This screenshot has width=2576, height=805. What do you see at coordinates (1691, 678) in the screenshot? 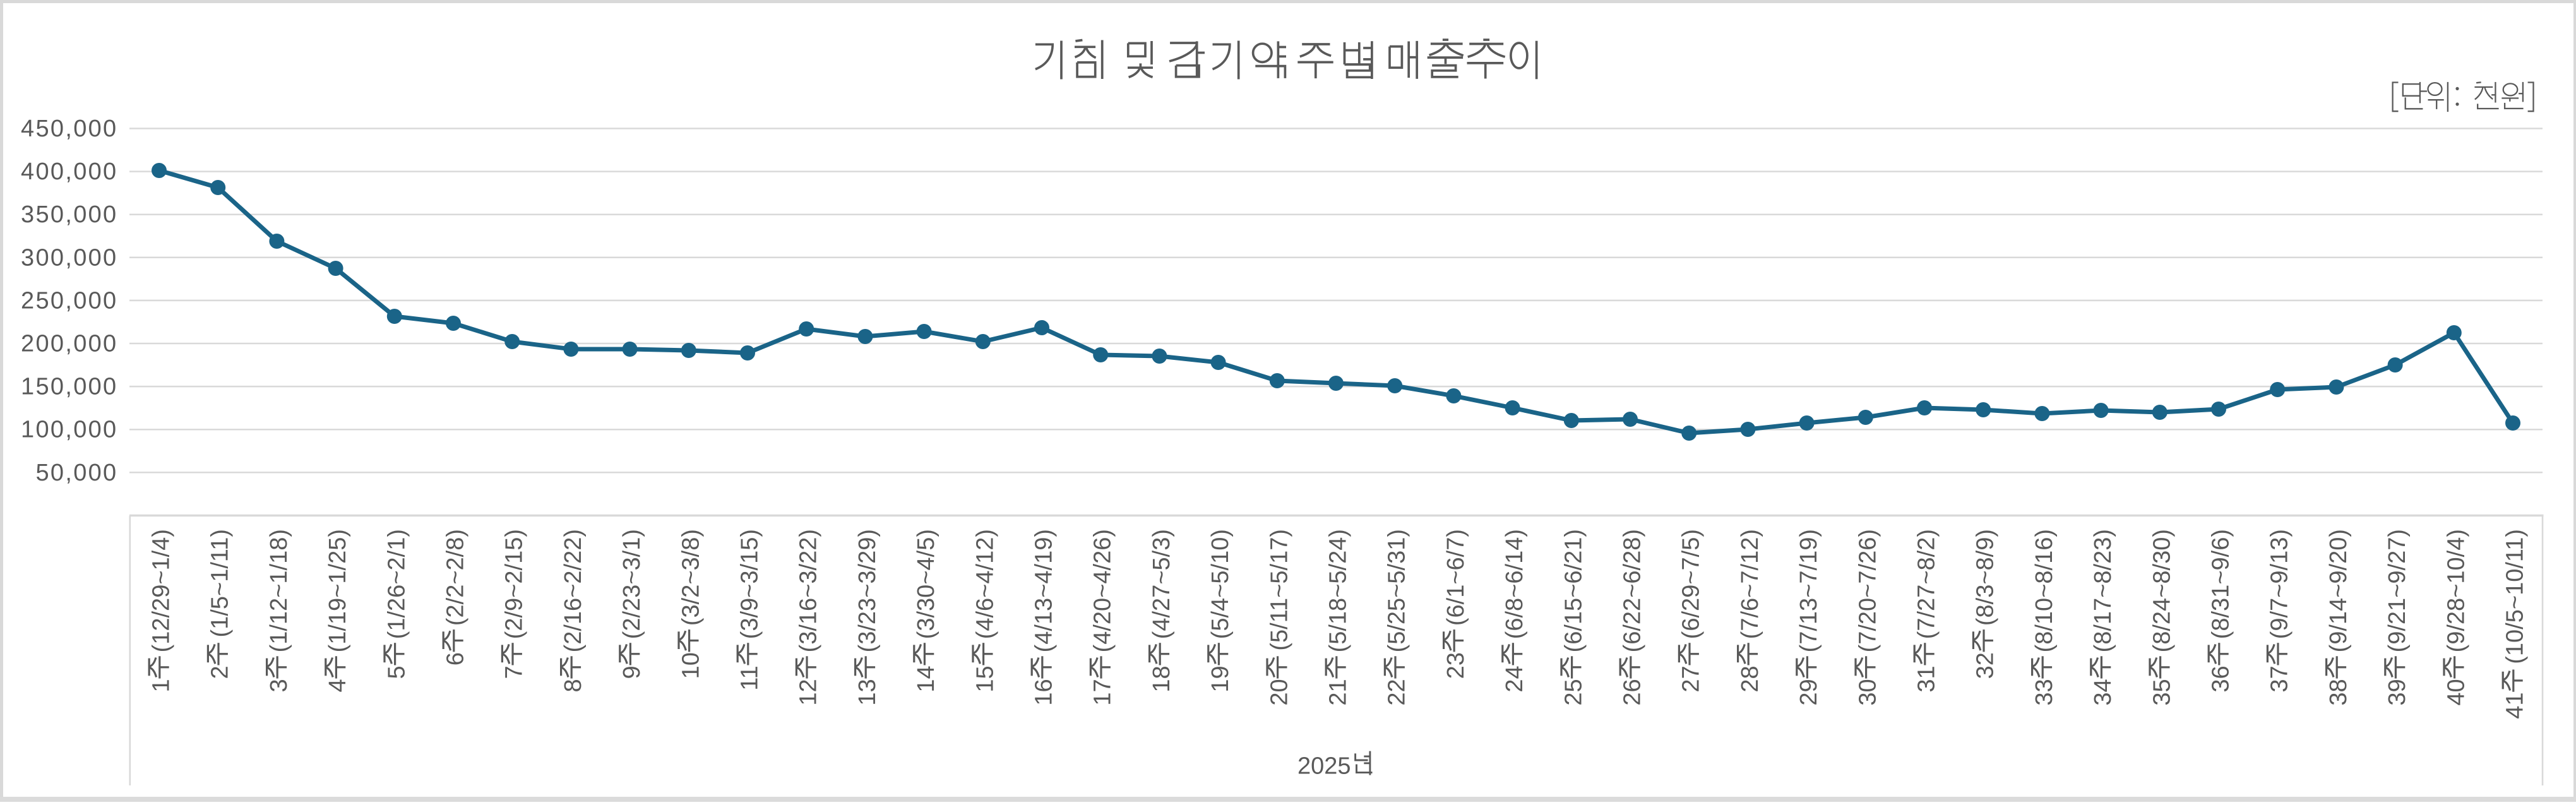
I see `svg-text: 27` at bounding box center [1691, 678].